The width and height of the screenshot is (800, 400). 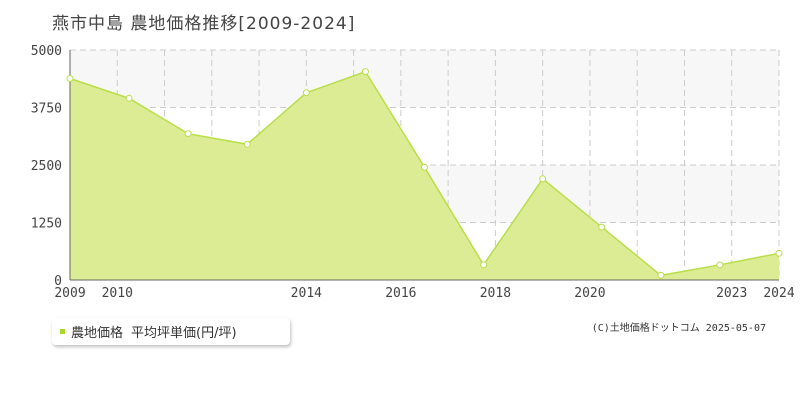 What do you see at coordinates (117, 293) in the screenshot?
I see `x-tick-label: 2010` at bounding box center [117, 293].